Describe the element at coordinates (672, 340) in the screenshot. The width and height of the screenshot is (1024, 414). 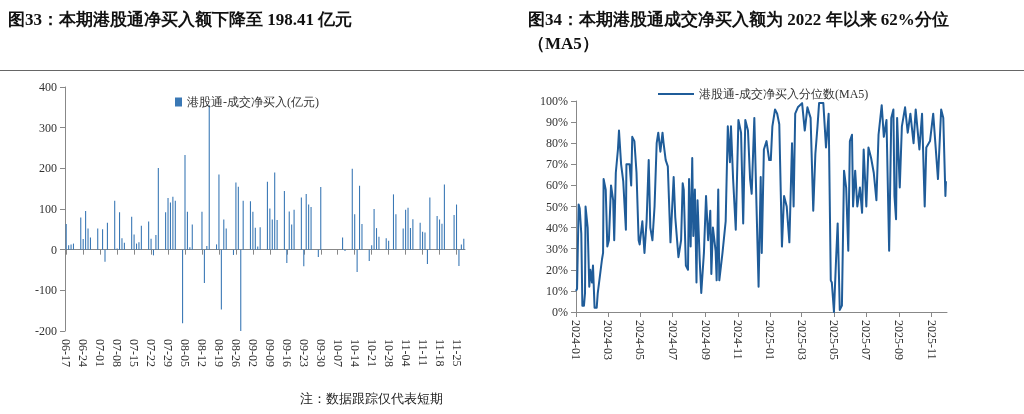
I see `x-tick-label: 2024-07` at that location.